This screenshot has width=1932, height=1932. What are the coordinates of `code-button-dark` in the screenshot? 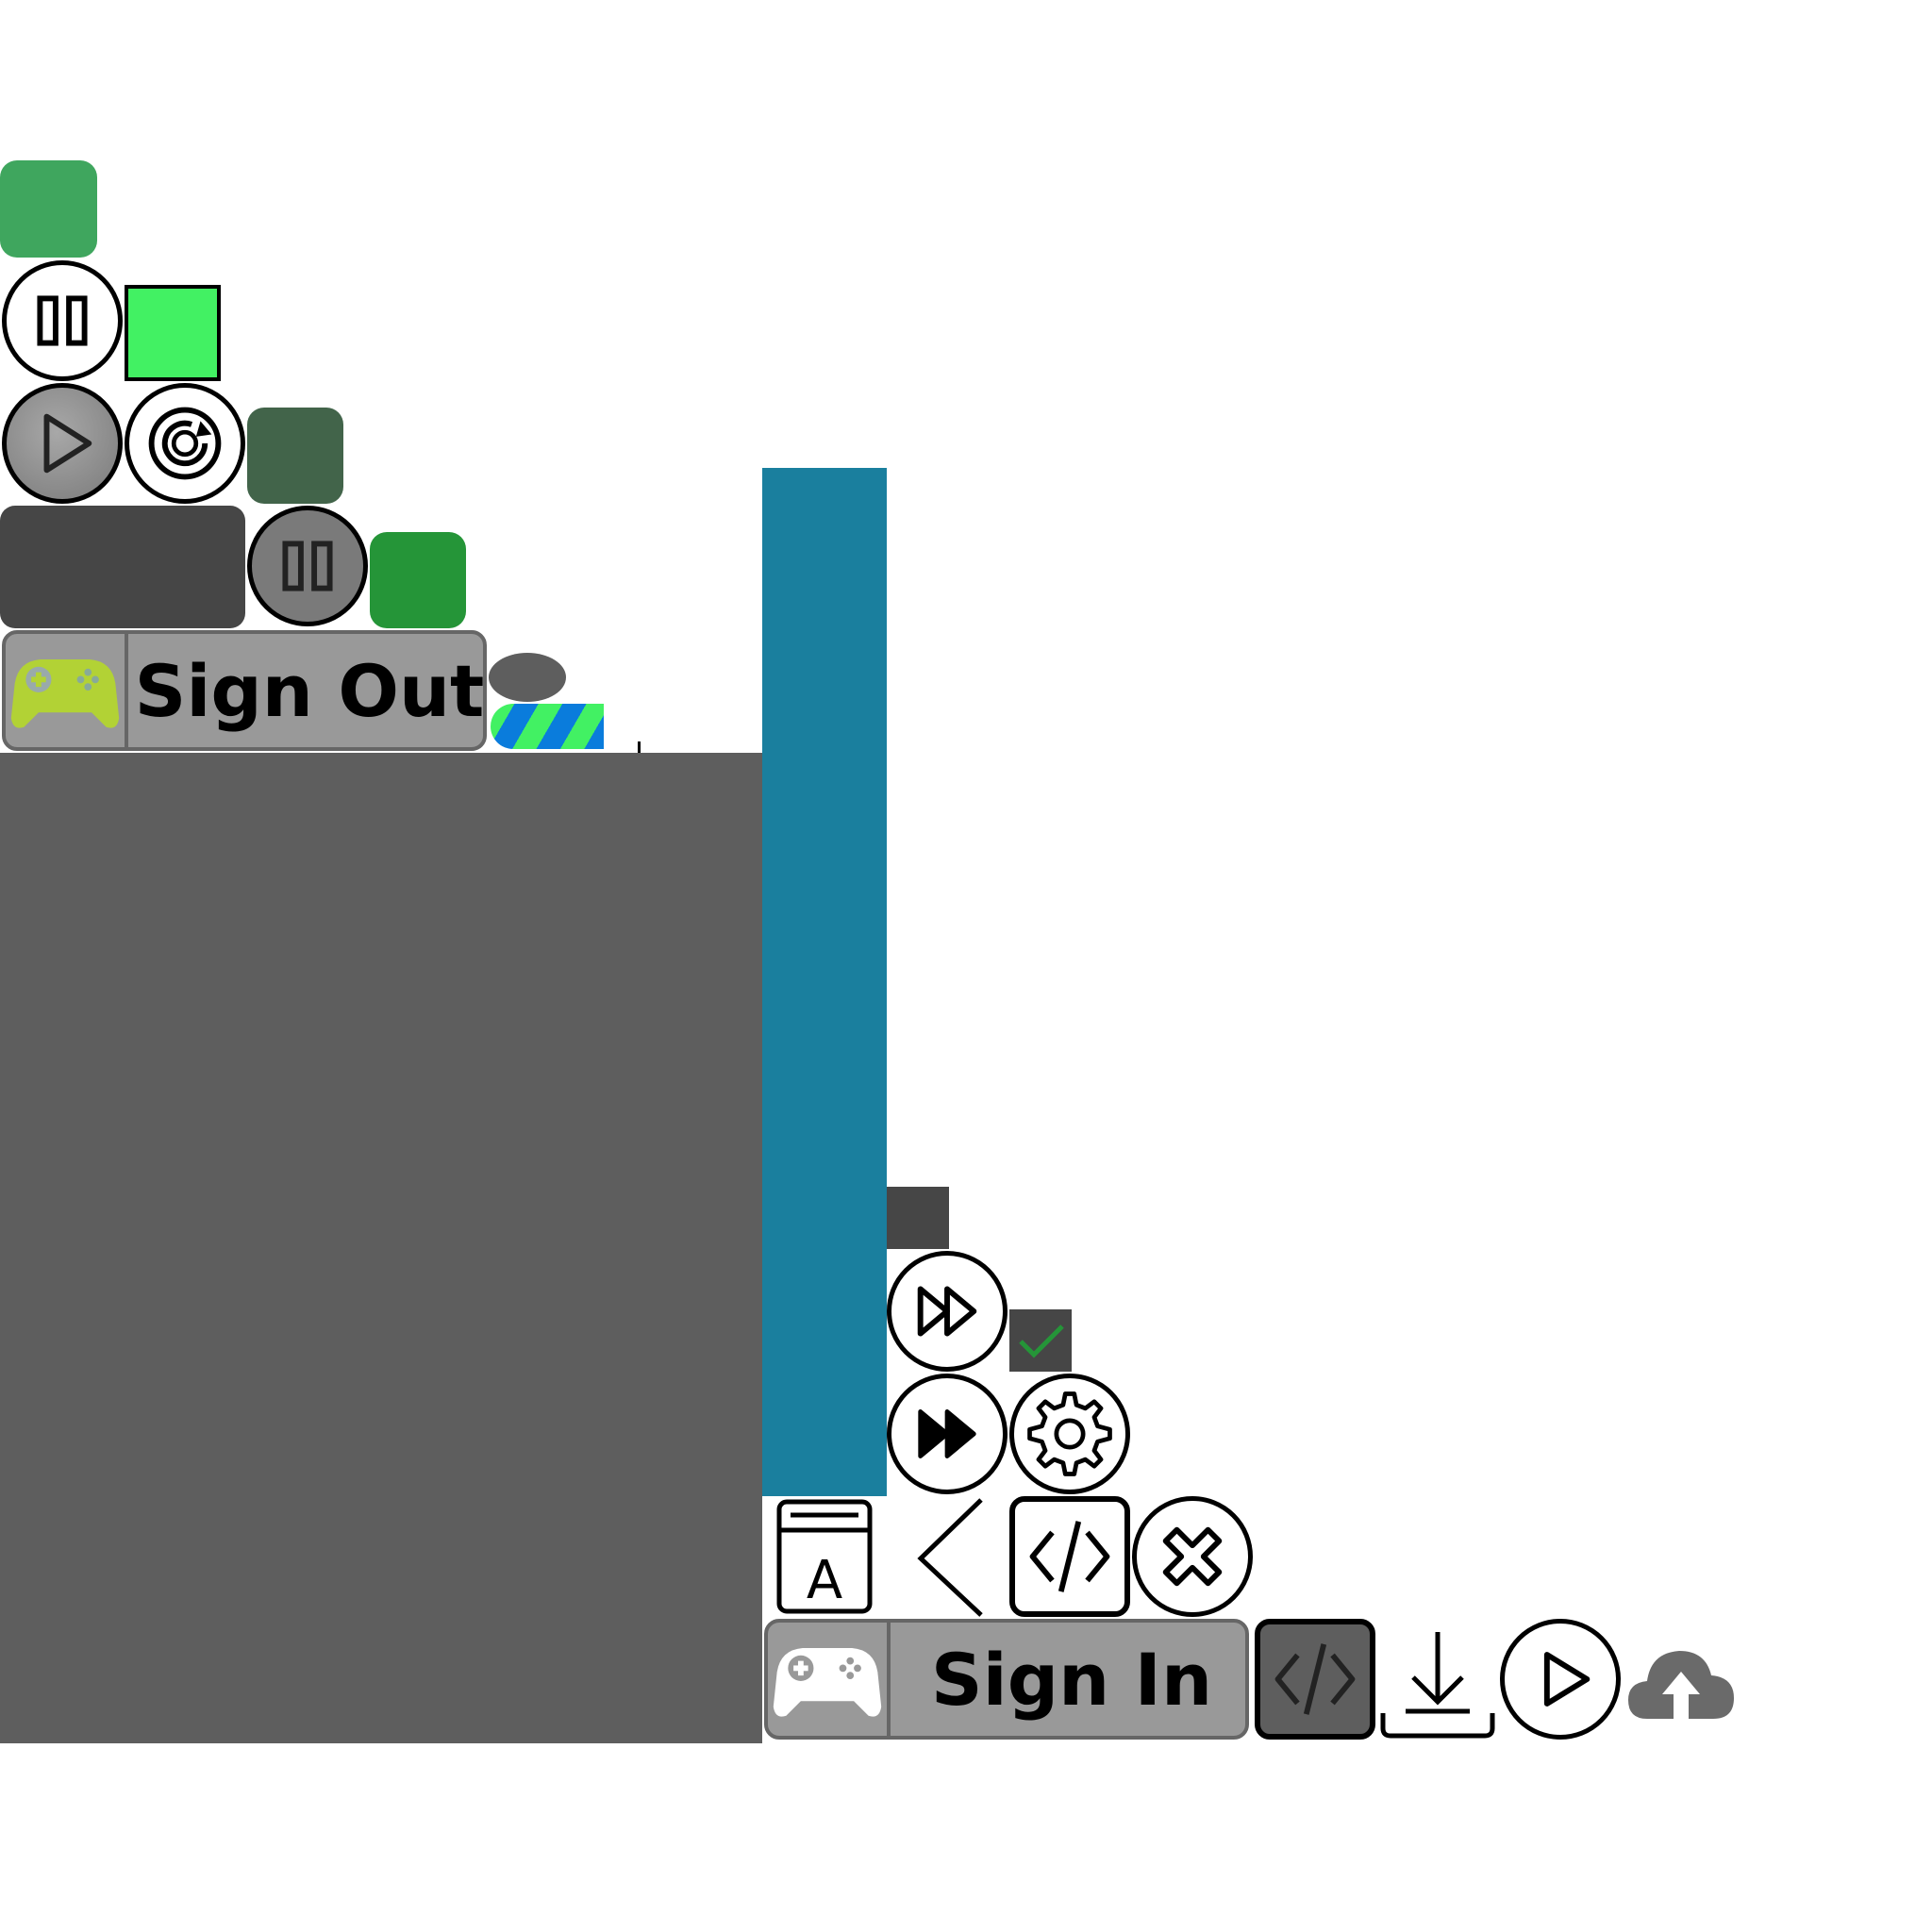 It's located at (1315, 1679).